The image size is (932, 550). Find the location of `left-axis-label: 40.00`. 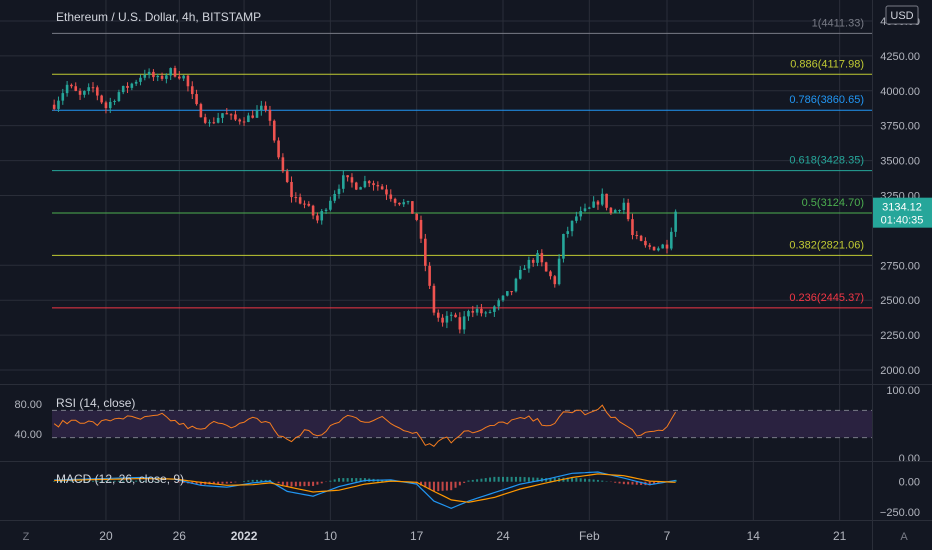

left-axis-label: 40.00 is located at coordinates (28, 435).